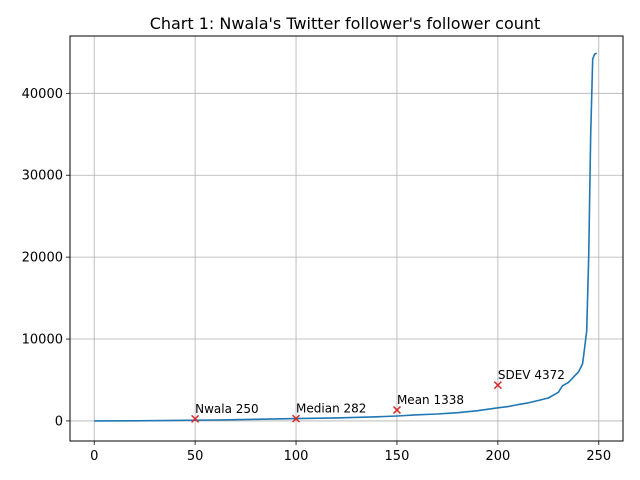 The width and height of the screenshot is (640, 480). What do you see at coordinates (296, 456) in the screenshot?
I see `x-tick-label: 100` at bounding box center [296, 456].